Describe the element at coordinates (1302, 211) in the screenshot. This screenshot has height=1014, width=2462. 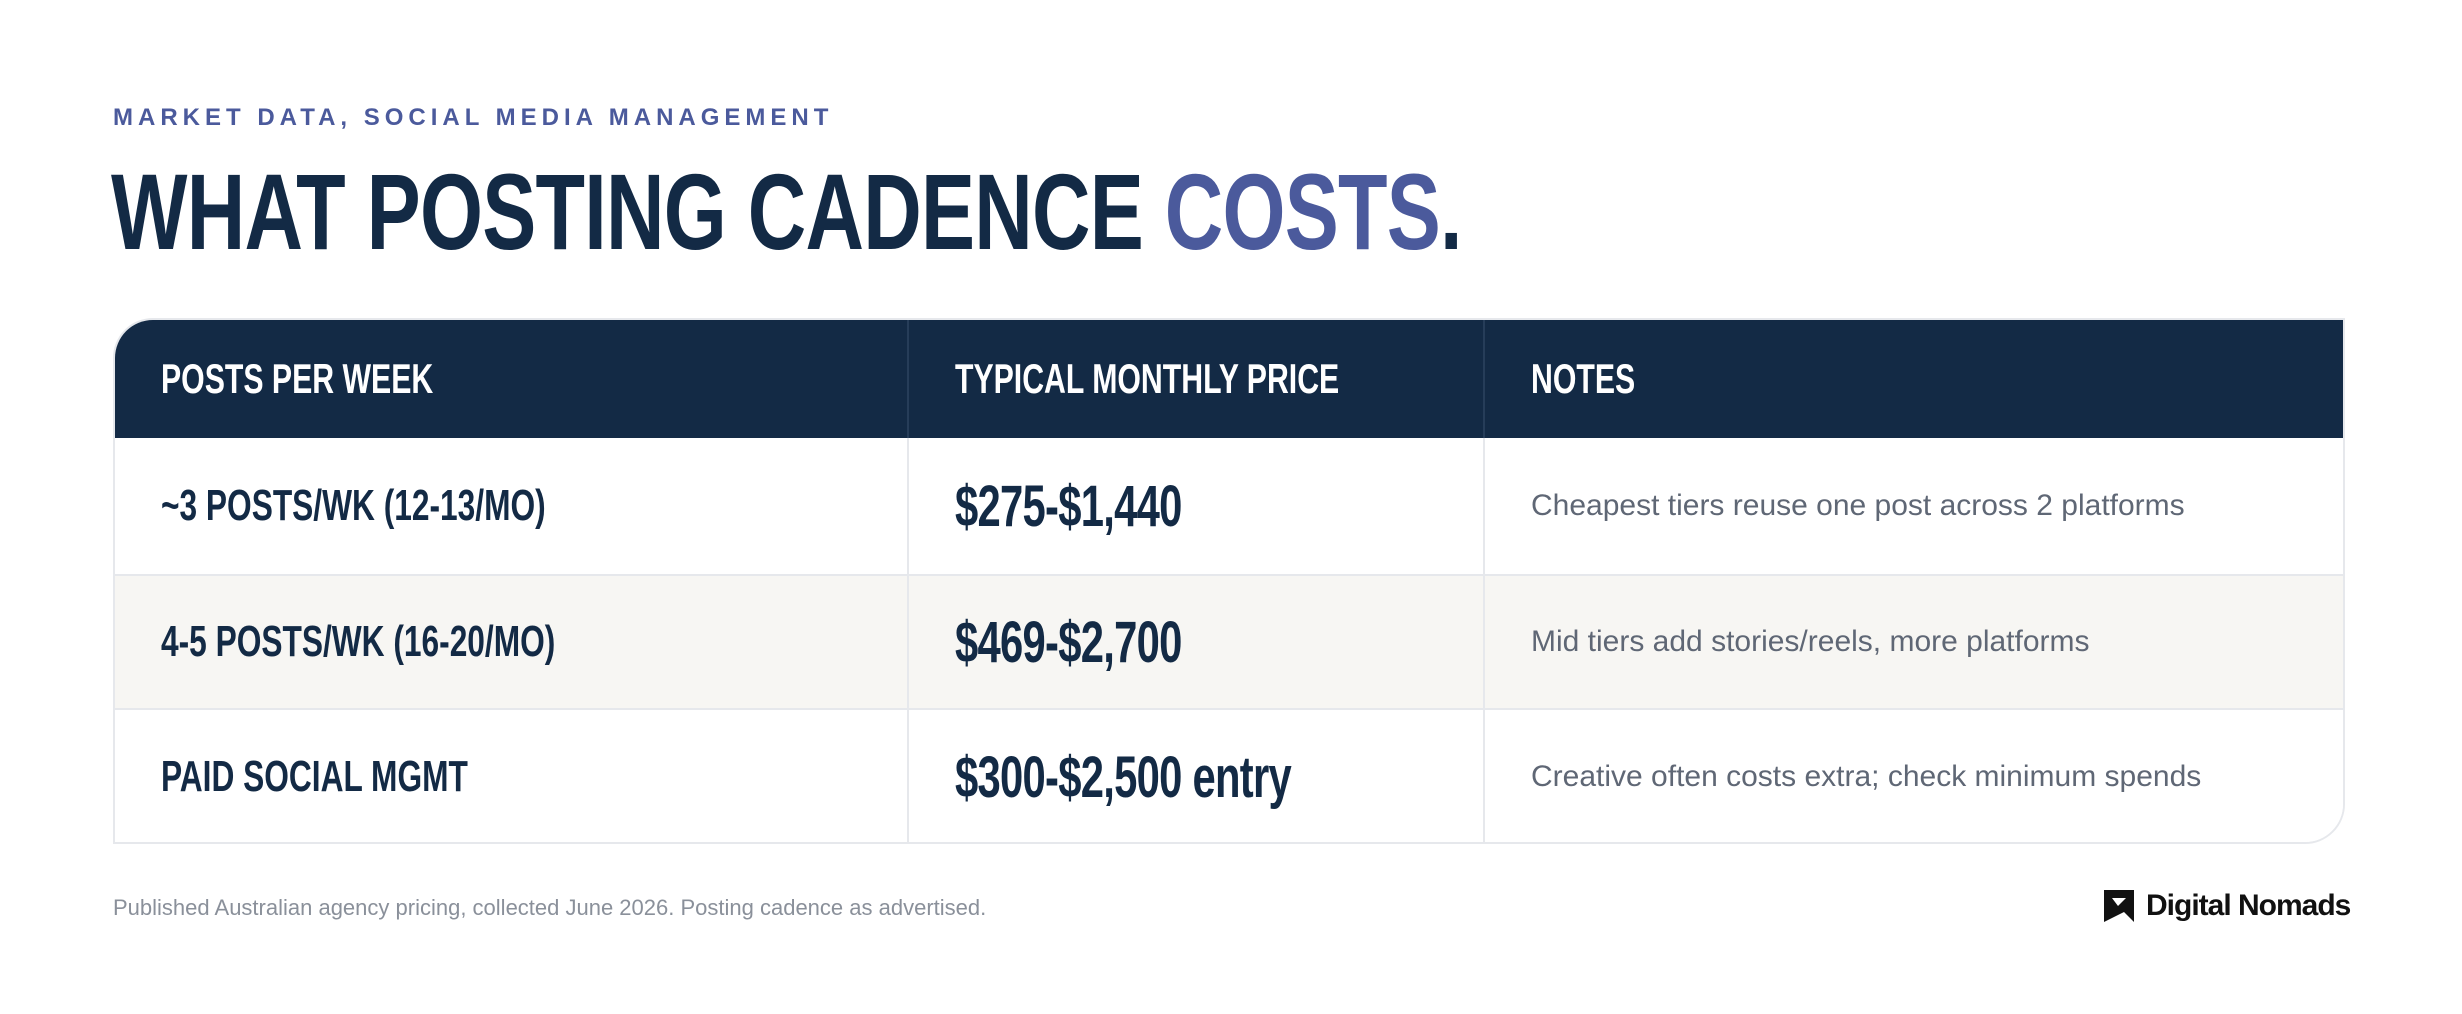
I see `title-accent: COSTS` at that location.